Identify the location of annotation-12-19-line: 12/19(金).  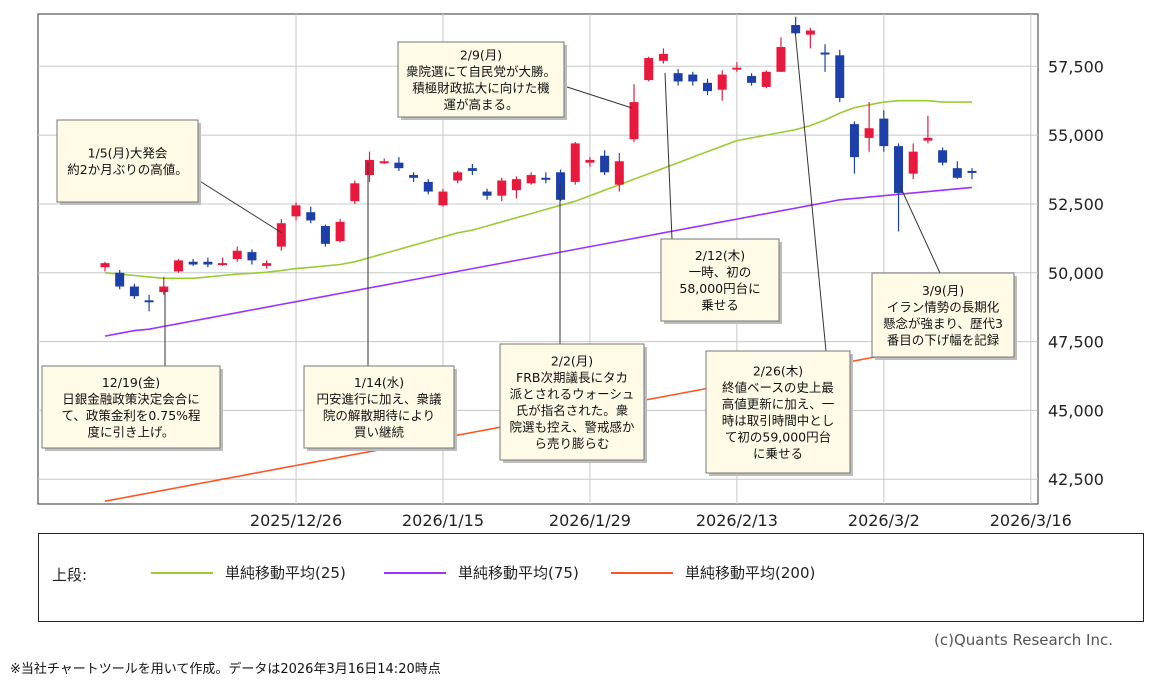
(131, 382).